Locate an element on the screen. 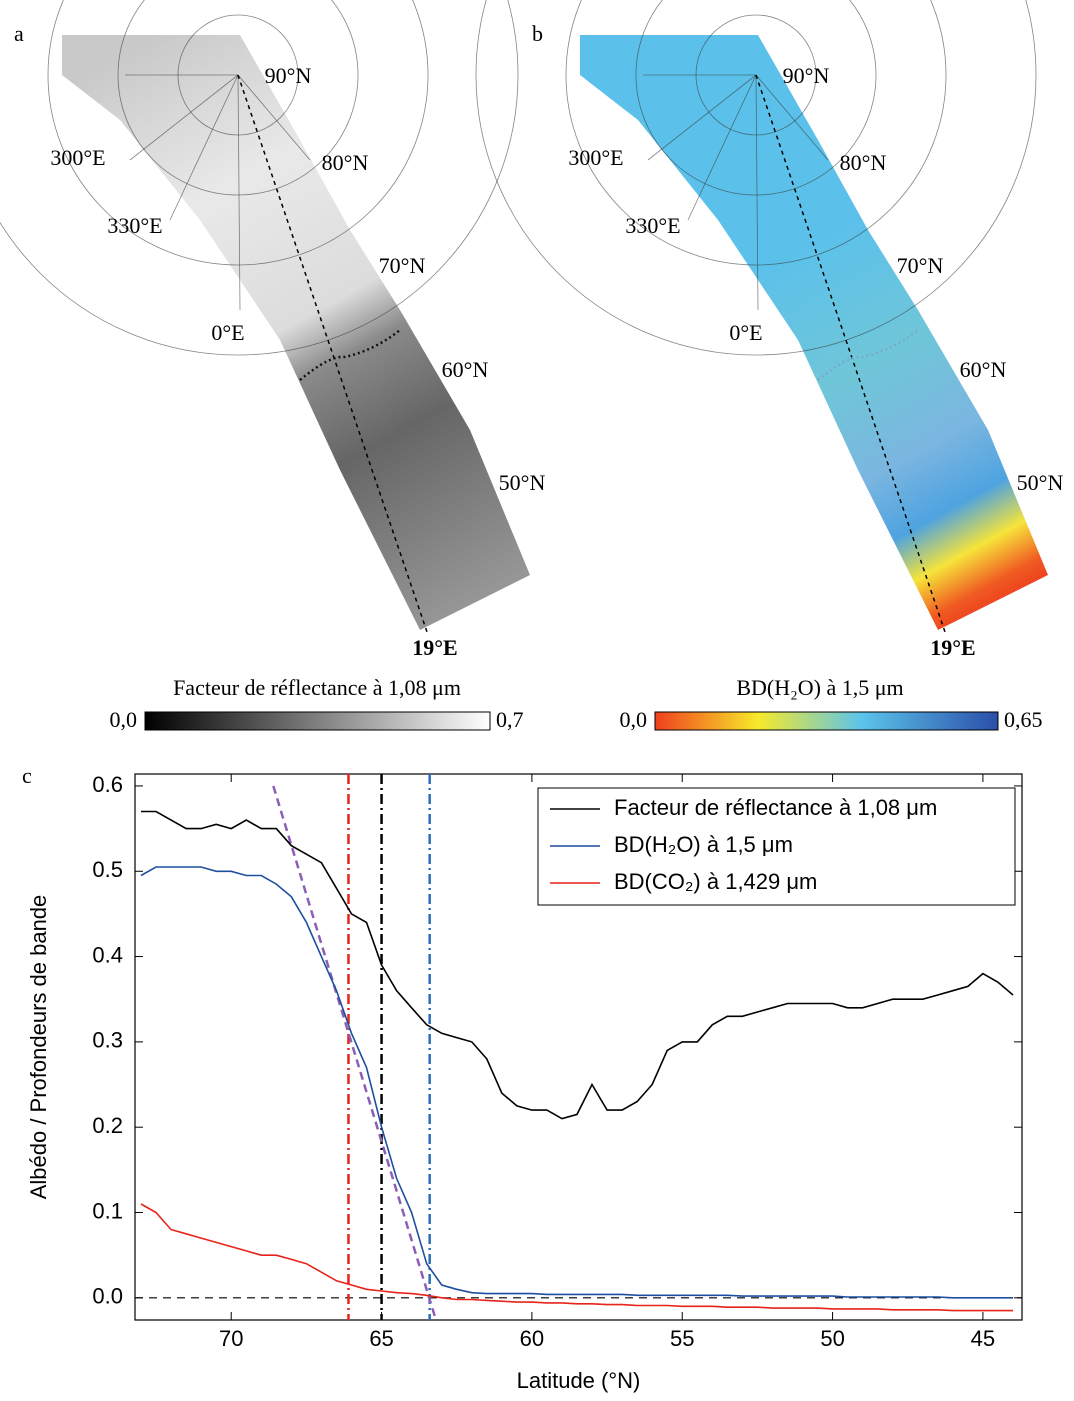 Image resolution: width=1074 pixels, height=1401 pixels. y-tick-label: 0.6 is located at coordinates (107, 784).